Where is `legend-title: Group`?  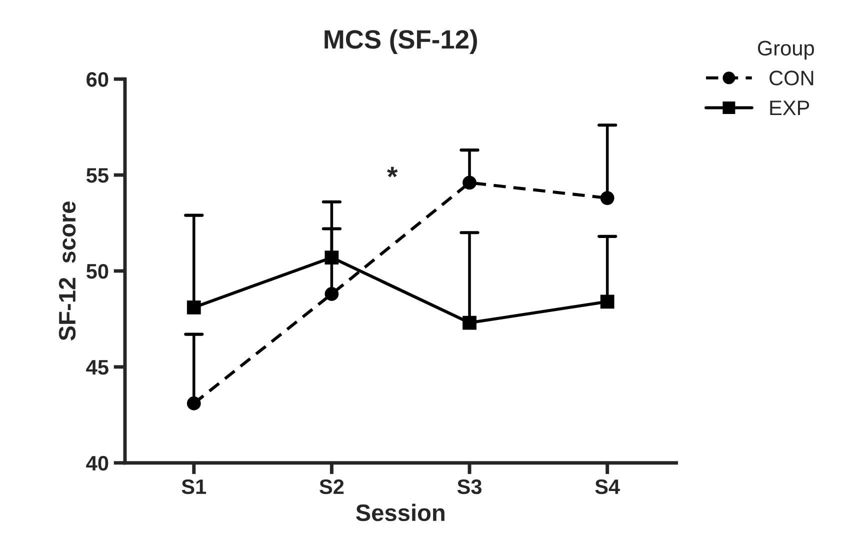
legend-title: Group is located at coordinates (786, 50).